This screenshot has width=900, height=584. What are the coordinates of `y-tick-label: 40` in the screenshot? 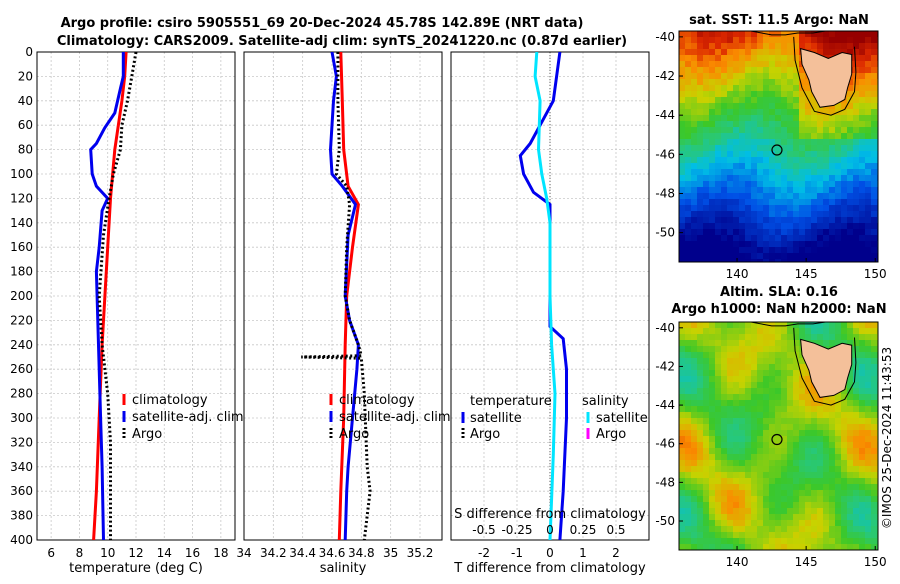 It's located at (25, 101).